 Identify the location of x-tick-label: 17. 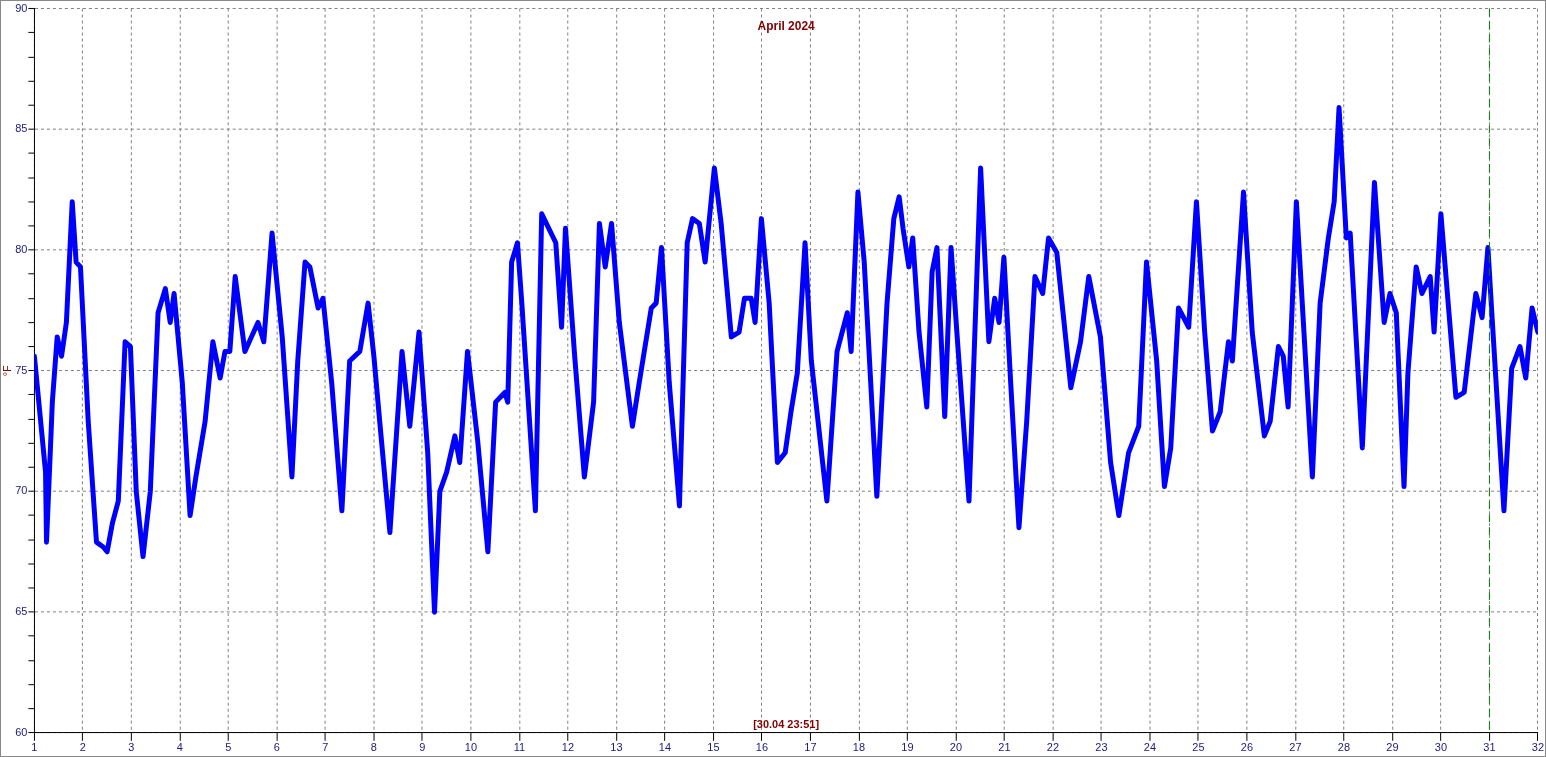
(810, 747).